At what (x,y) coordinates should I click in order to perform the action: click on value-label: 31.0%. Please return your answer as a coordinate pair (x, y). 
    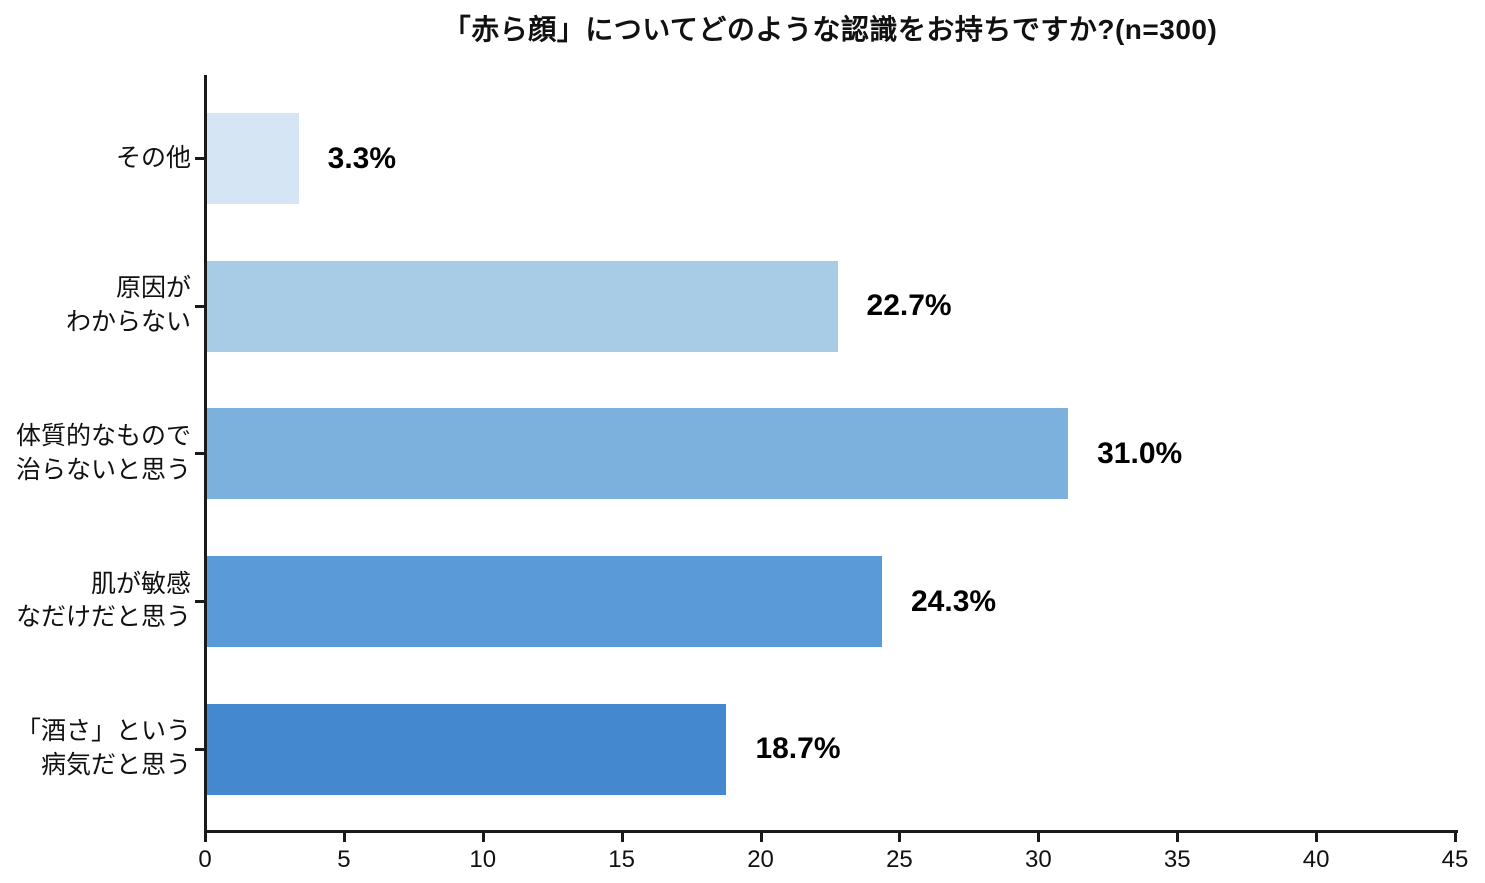
    Looking at the image, I should click on (1140, 453).